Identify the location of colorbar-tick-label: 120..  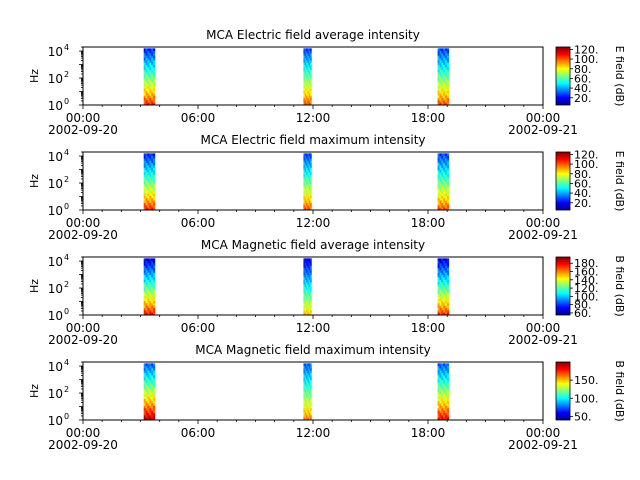
(586, 154).